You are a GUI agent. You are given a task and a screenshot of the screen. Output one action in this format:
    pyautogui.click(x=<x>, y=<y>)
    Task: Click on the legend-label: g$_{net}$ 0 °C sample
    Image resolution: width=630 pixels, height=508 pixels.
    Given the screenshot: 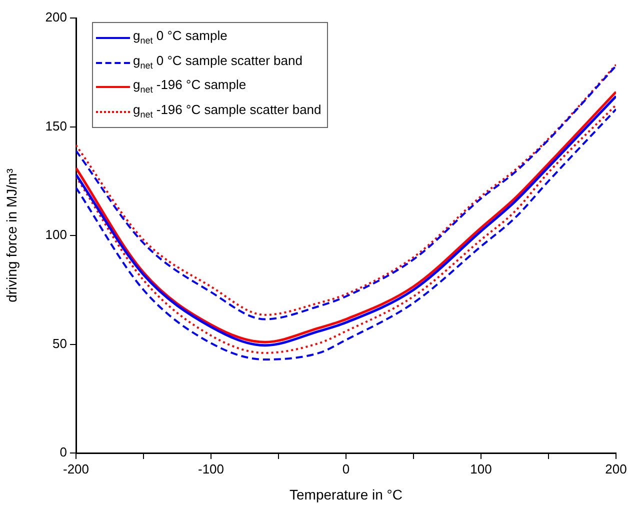 What is the action you would take?
    pyautogui.click(x=180, y=37)
    